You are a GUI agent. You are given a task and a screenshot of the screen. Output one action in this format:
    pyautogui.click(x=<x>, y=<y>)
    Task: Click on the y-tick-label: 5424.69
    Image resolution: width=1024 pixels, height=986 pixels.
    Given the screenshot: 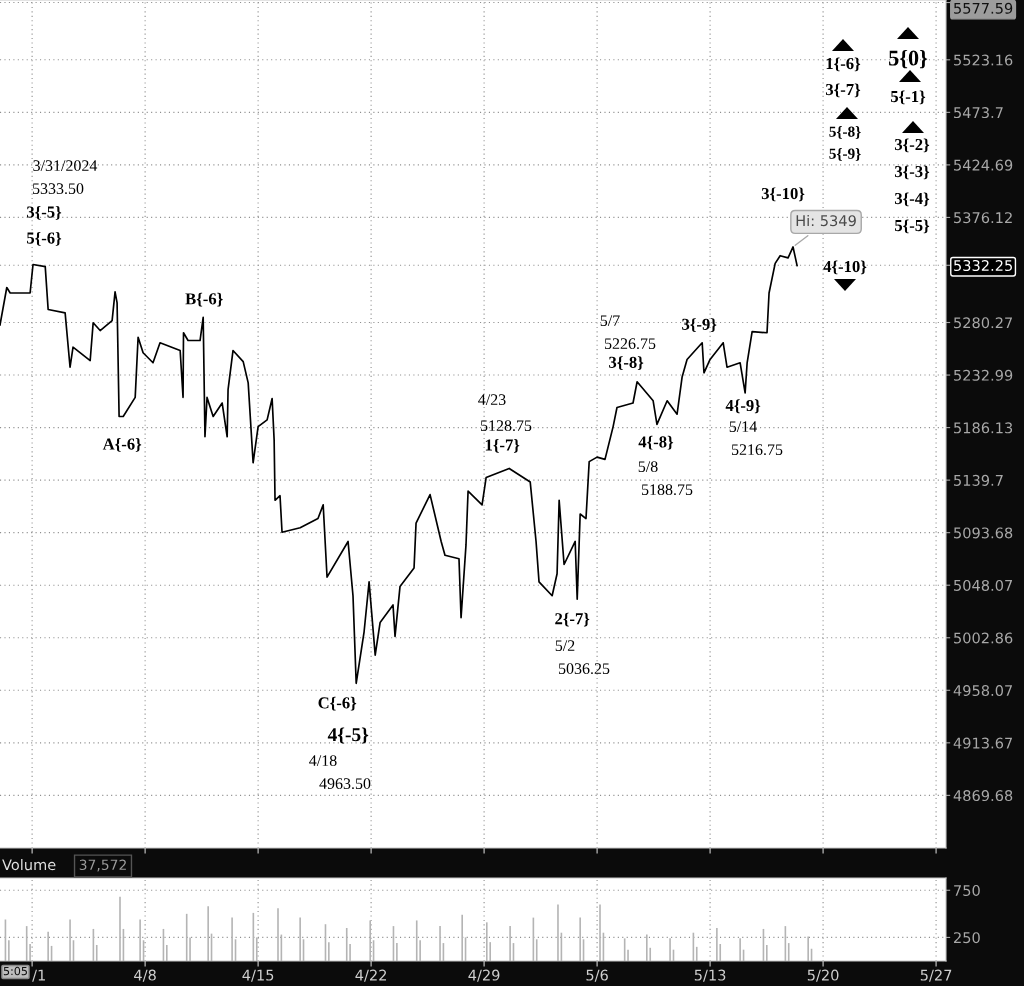 What is the action you would take?
    pyautogui.click(x=983, y=165)
    